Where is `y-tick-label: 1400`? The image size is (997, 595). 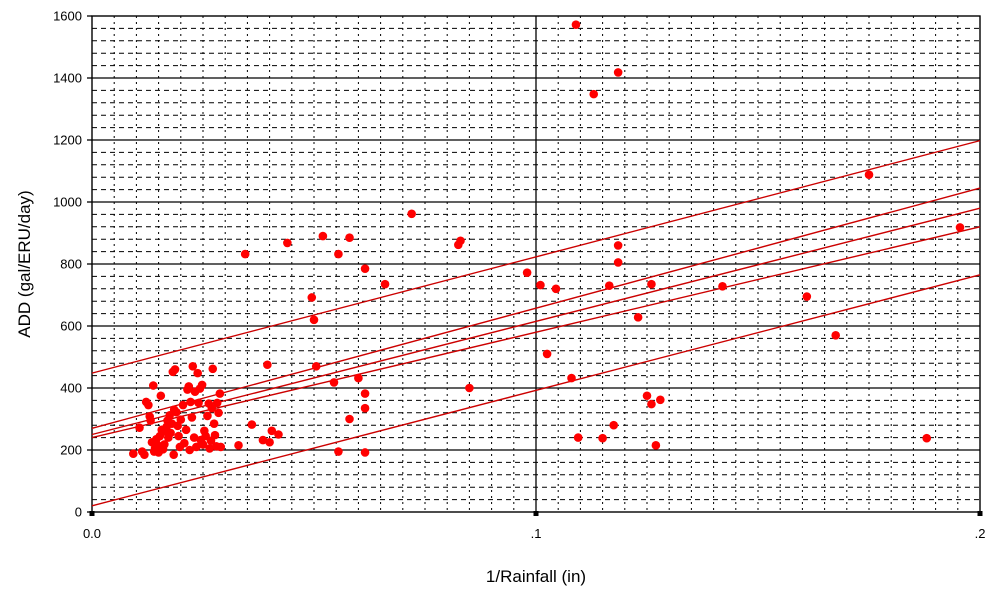 y-tick-label: 1400 is located at coordinates (67, 78).